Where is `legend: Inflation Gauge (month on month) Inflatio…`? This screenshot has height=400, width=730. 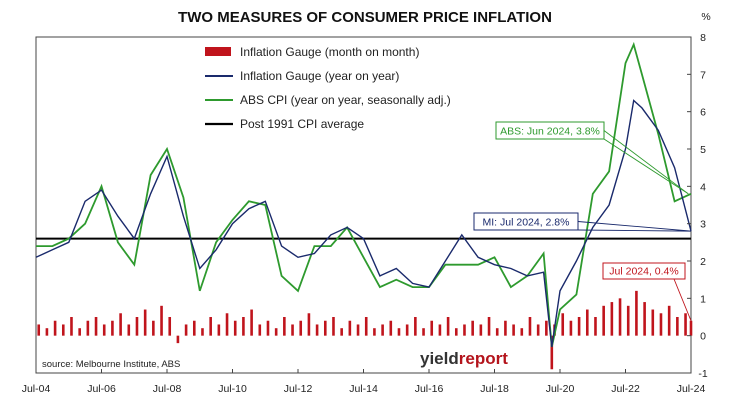
legend: Inflation Gauge (month on month) Inflatio… is located at coordinates (328, 88).